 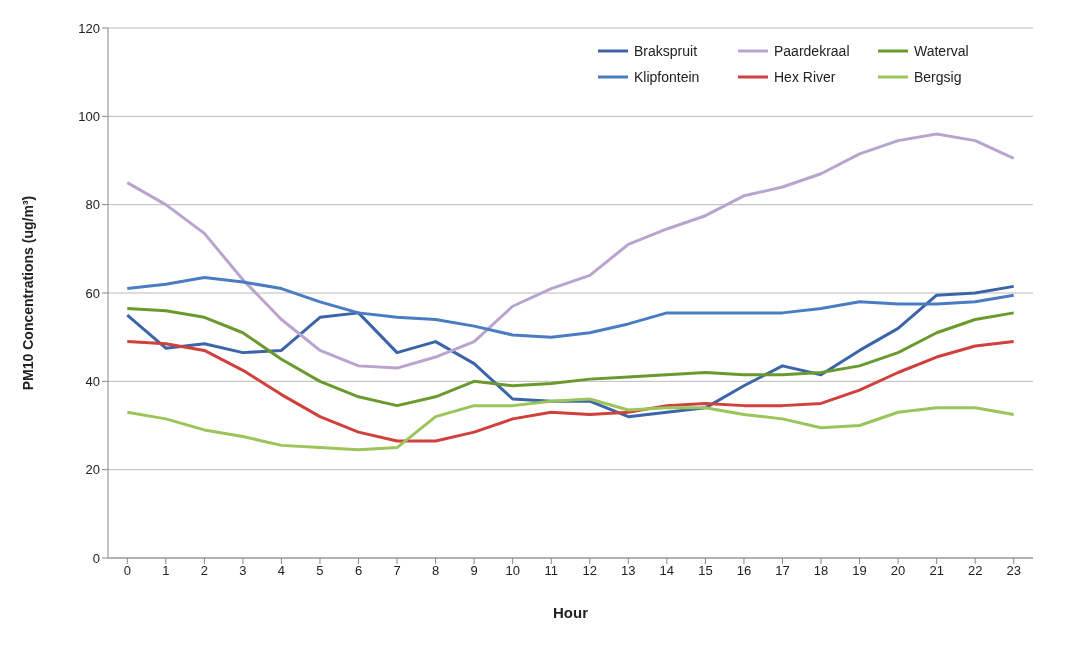 What do you see at coordinates (397, 571) in the screenshot?
I see `x-tick-label: 7` at bounding box center [397, 571].